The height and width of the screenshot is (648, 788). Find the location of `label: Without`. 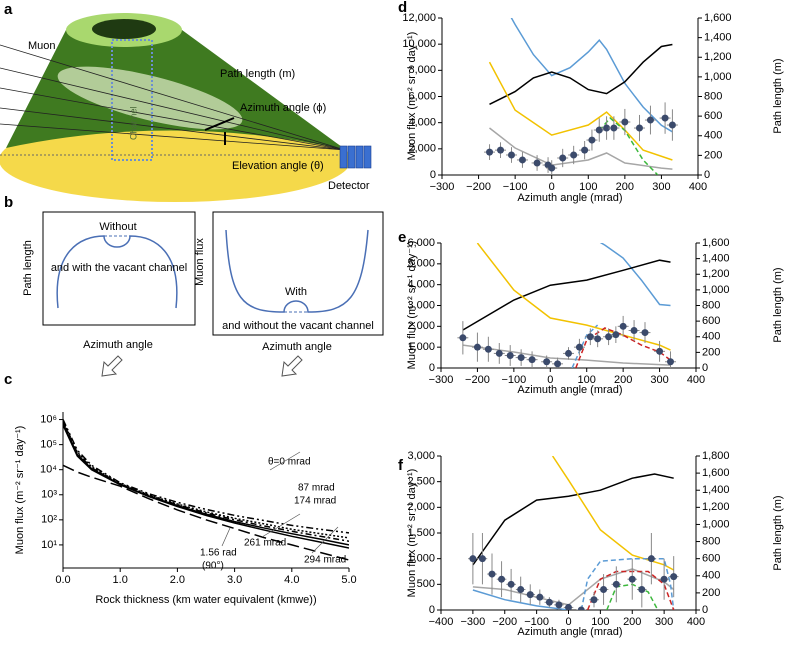

label: Without is located at coordinates (117, 227).